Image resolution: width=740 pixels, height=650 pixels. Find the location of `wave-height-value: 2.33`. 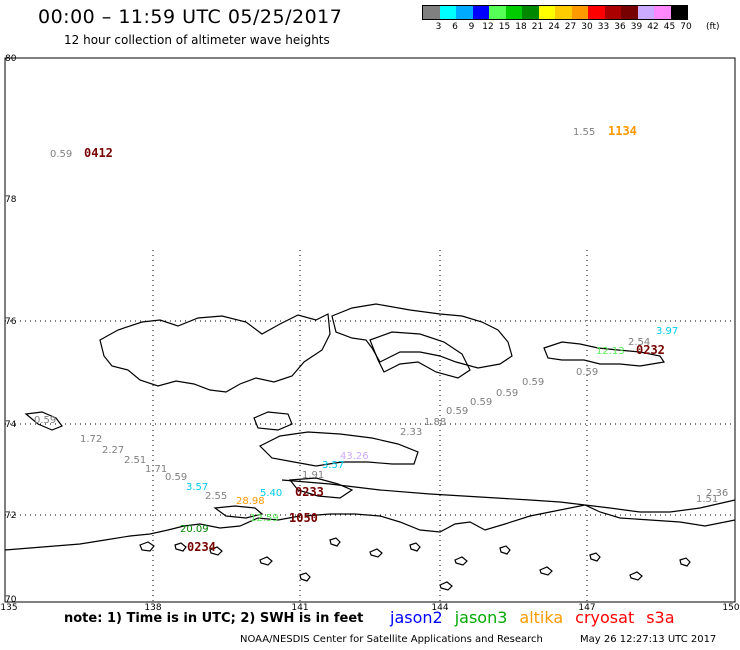

wave-height-value: 2.33 is located at coordinates (411, 432).